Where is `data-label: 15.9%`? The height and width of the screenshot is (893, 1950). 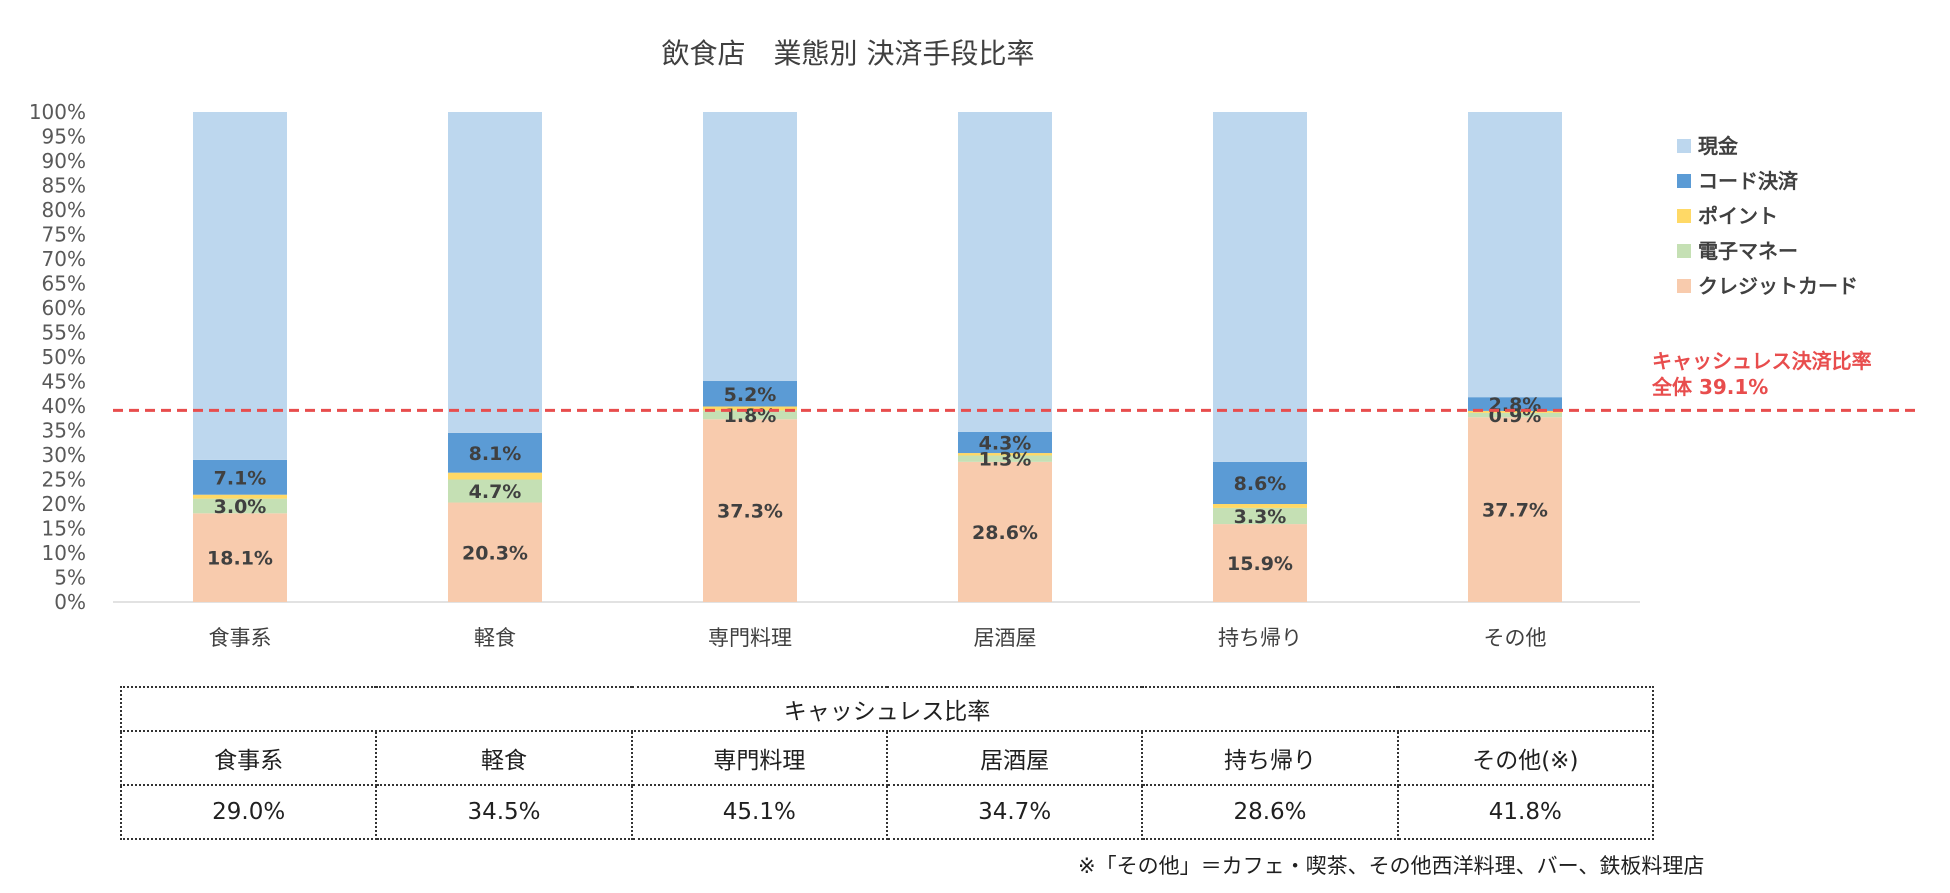 data-label: 15.9% is located at coordinates (1260, 564).